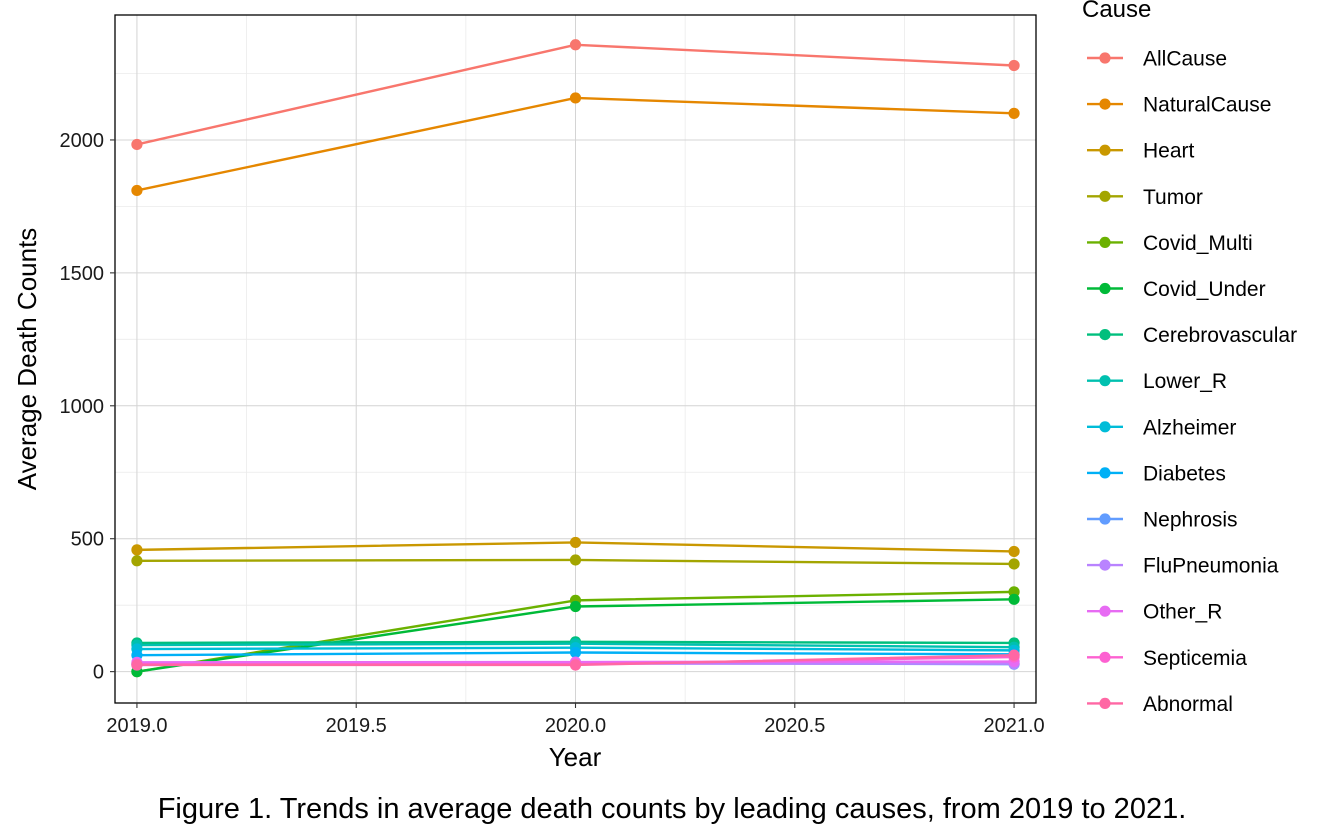 Image resolution: width=1344 pixels, height=830 pixels. Describe the element at coordinates (87, 540) in the screenshot. I see `y-tick-label: 500` at that location.